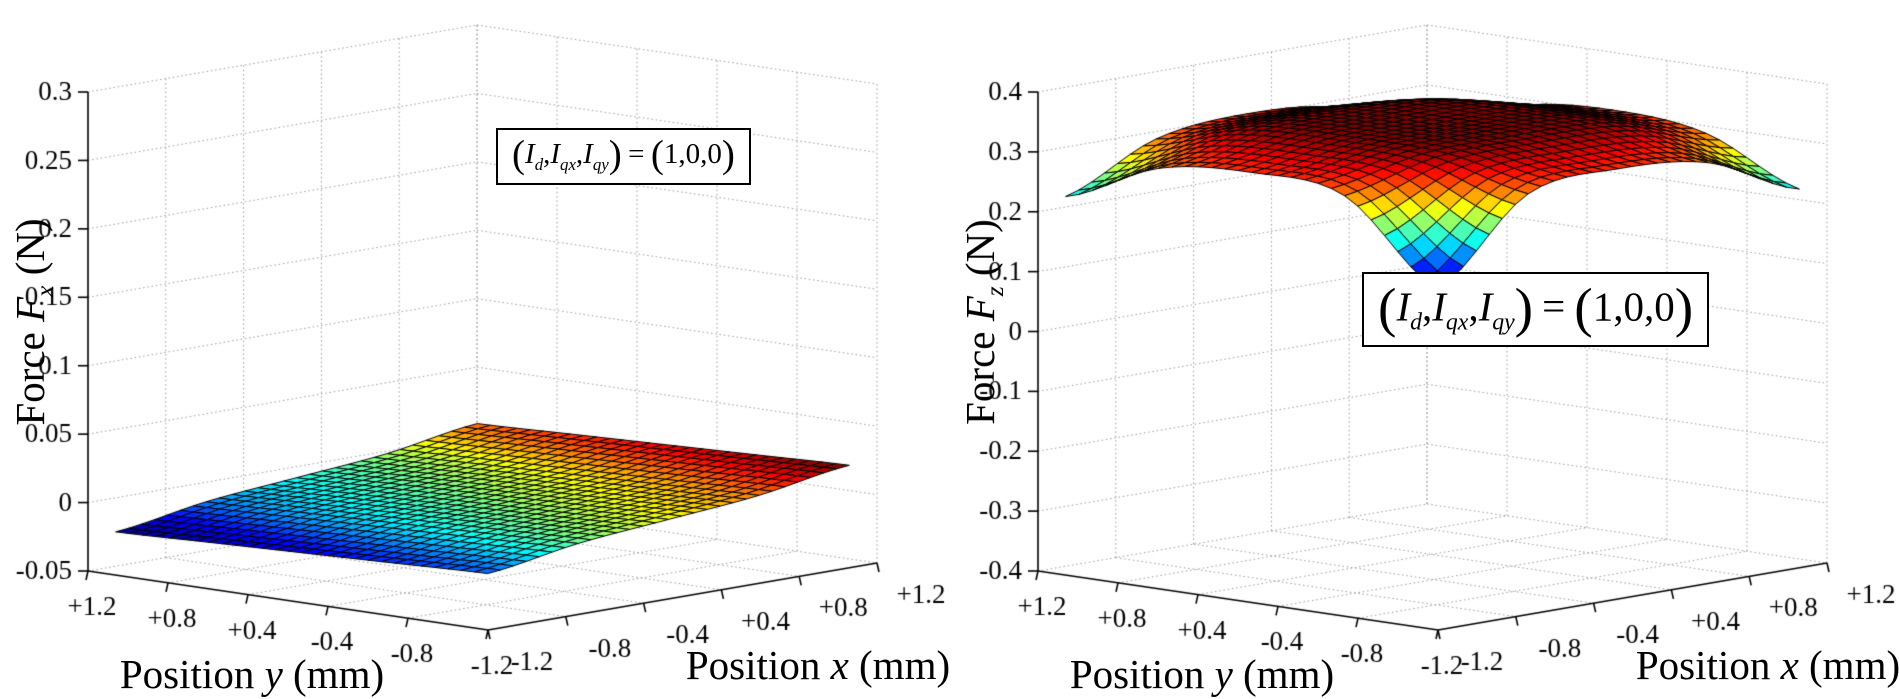 Image resolution: width=1900 pixels, height=699 pixels. Describe the element at coordinates (980, 378) in the screenshot. I see `fz-zlabel-prefix: Force` at that location.